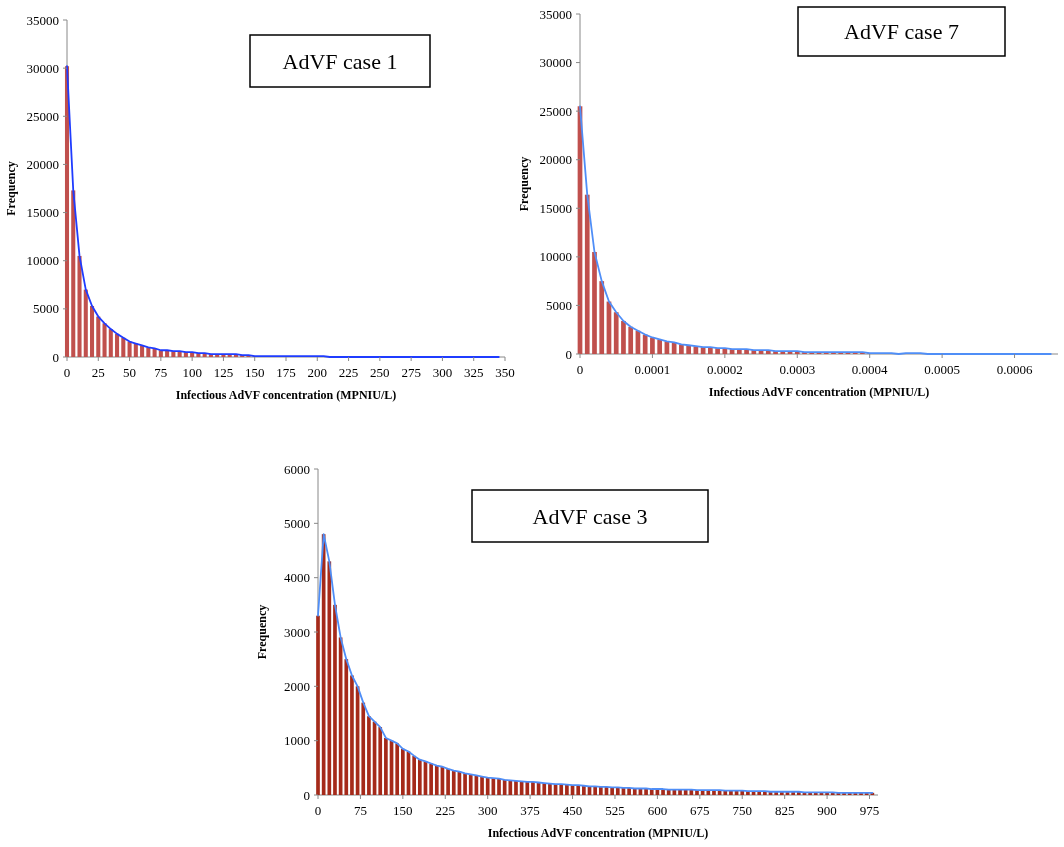 Image resolution: width=1064 pixels, height=847 pixels. I want to click on x-tick-label: 0.0005, so click(942, 369).